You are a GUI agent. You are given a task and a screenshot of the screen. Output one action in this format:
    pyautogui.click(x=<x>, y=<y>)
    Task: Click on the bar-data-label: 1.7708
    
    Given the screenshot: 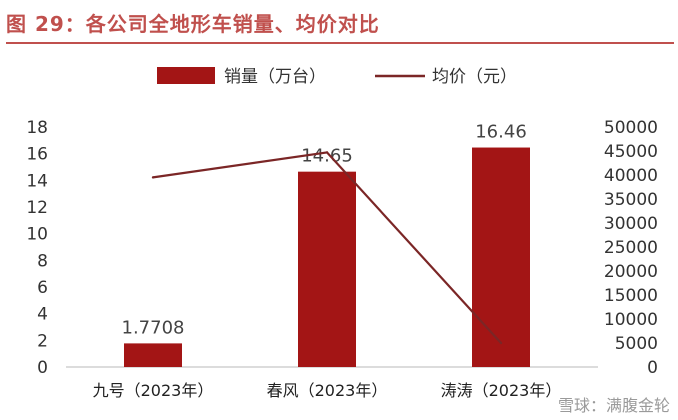 What is the action you would take?
    pyautogui.click(x=153, y=327)
    